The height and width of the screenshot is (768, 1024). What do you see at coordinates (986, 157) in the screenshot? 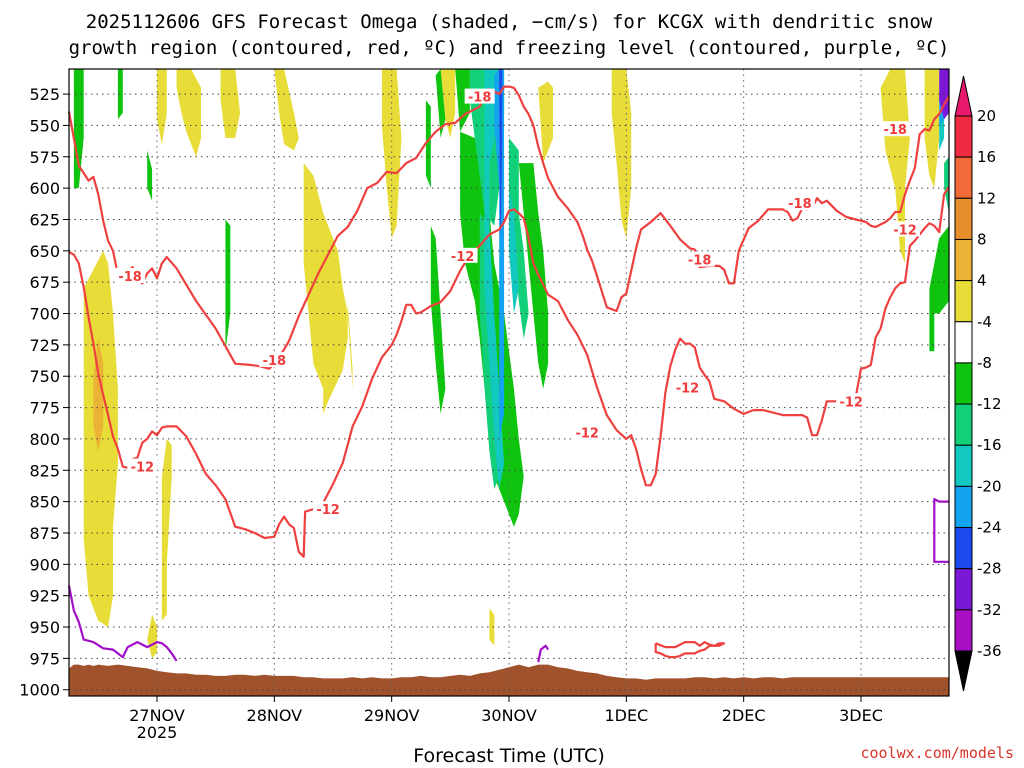
I see `colorbar-label: 16` at bounding box center [986, 157].